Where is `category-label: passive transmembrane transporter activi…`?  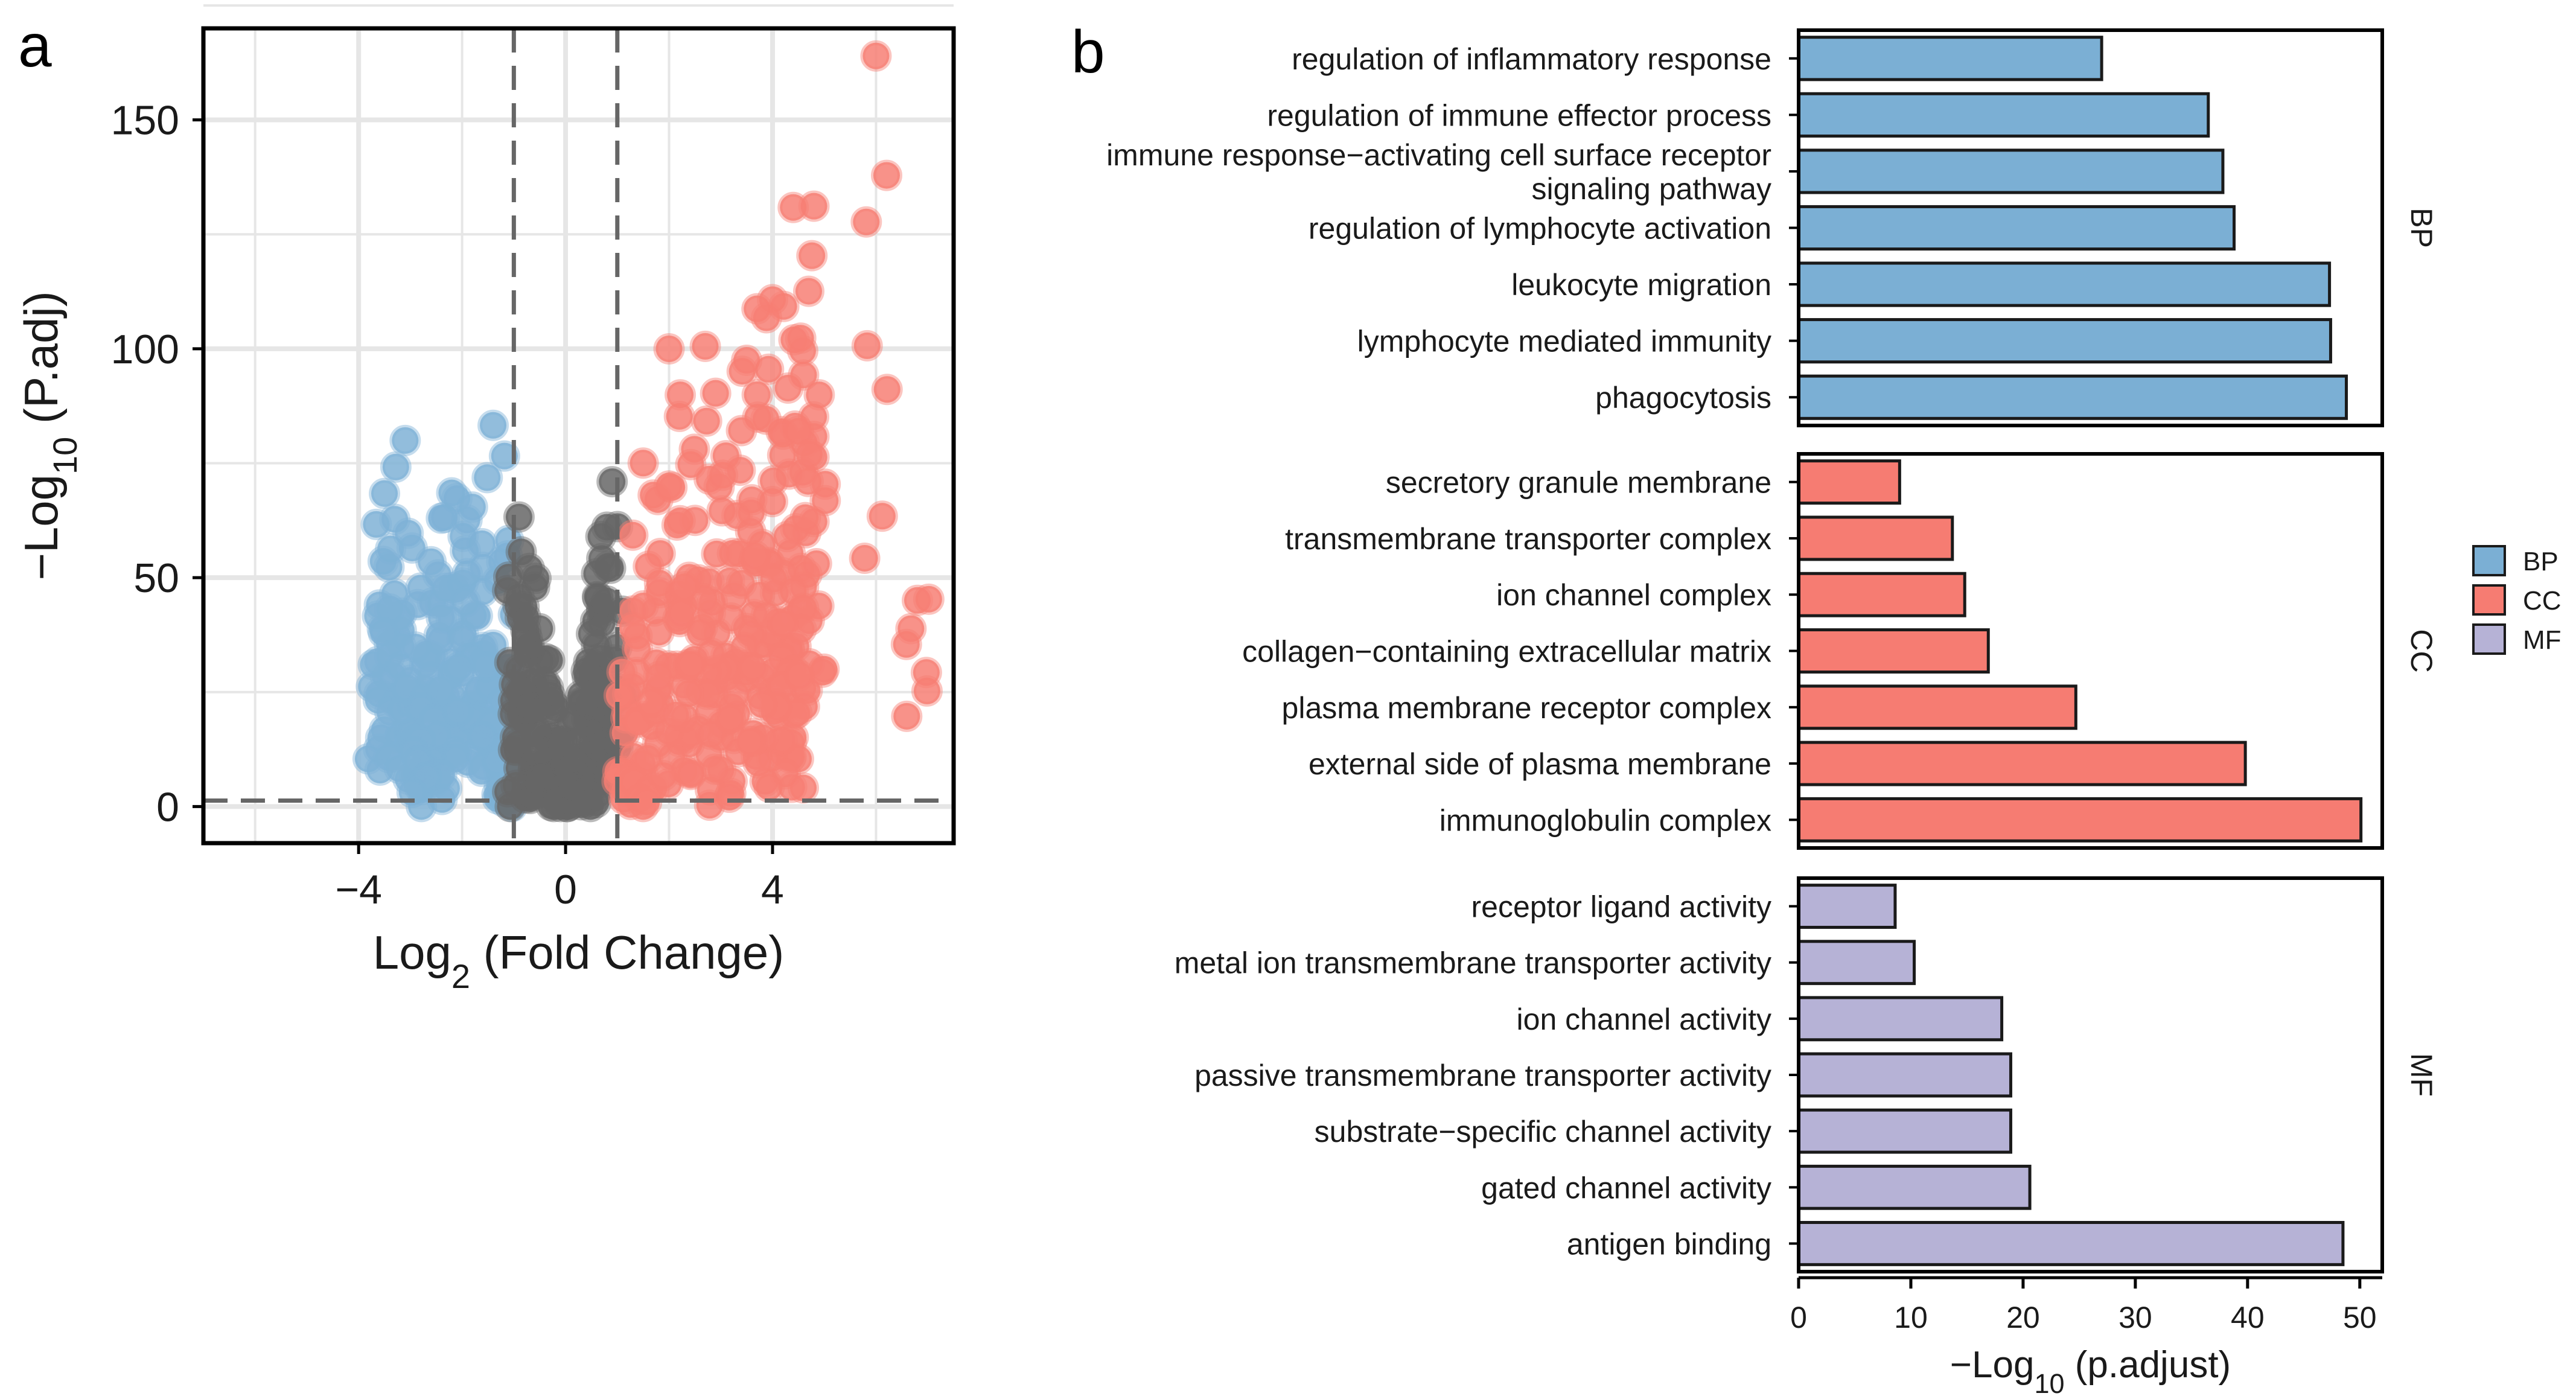
category-label: passive transmembrane transporter activi… is located at coordinates (1482, 1075).